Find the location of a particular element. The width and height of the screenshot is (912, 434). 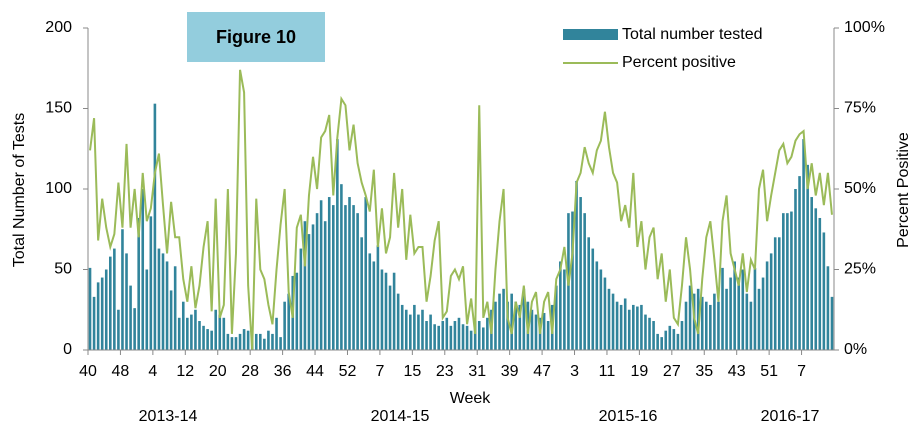

x-tick-label: 23 is located at coordinates (445, 371).